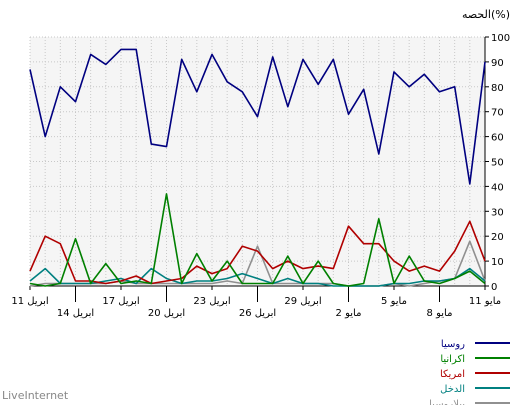 This screenshot has width=520, height=405. I want to click on legend-entry: امريكا, so click(452, 374).